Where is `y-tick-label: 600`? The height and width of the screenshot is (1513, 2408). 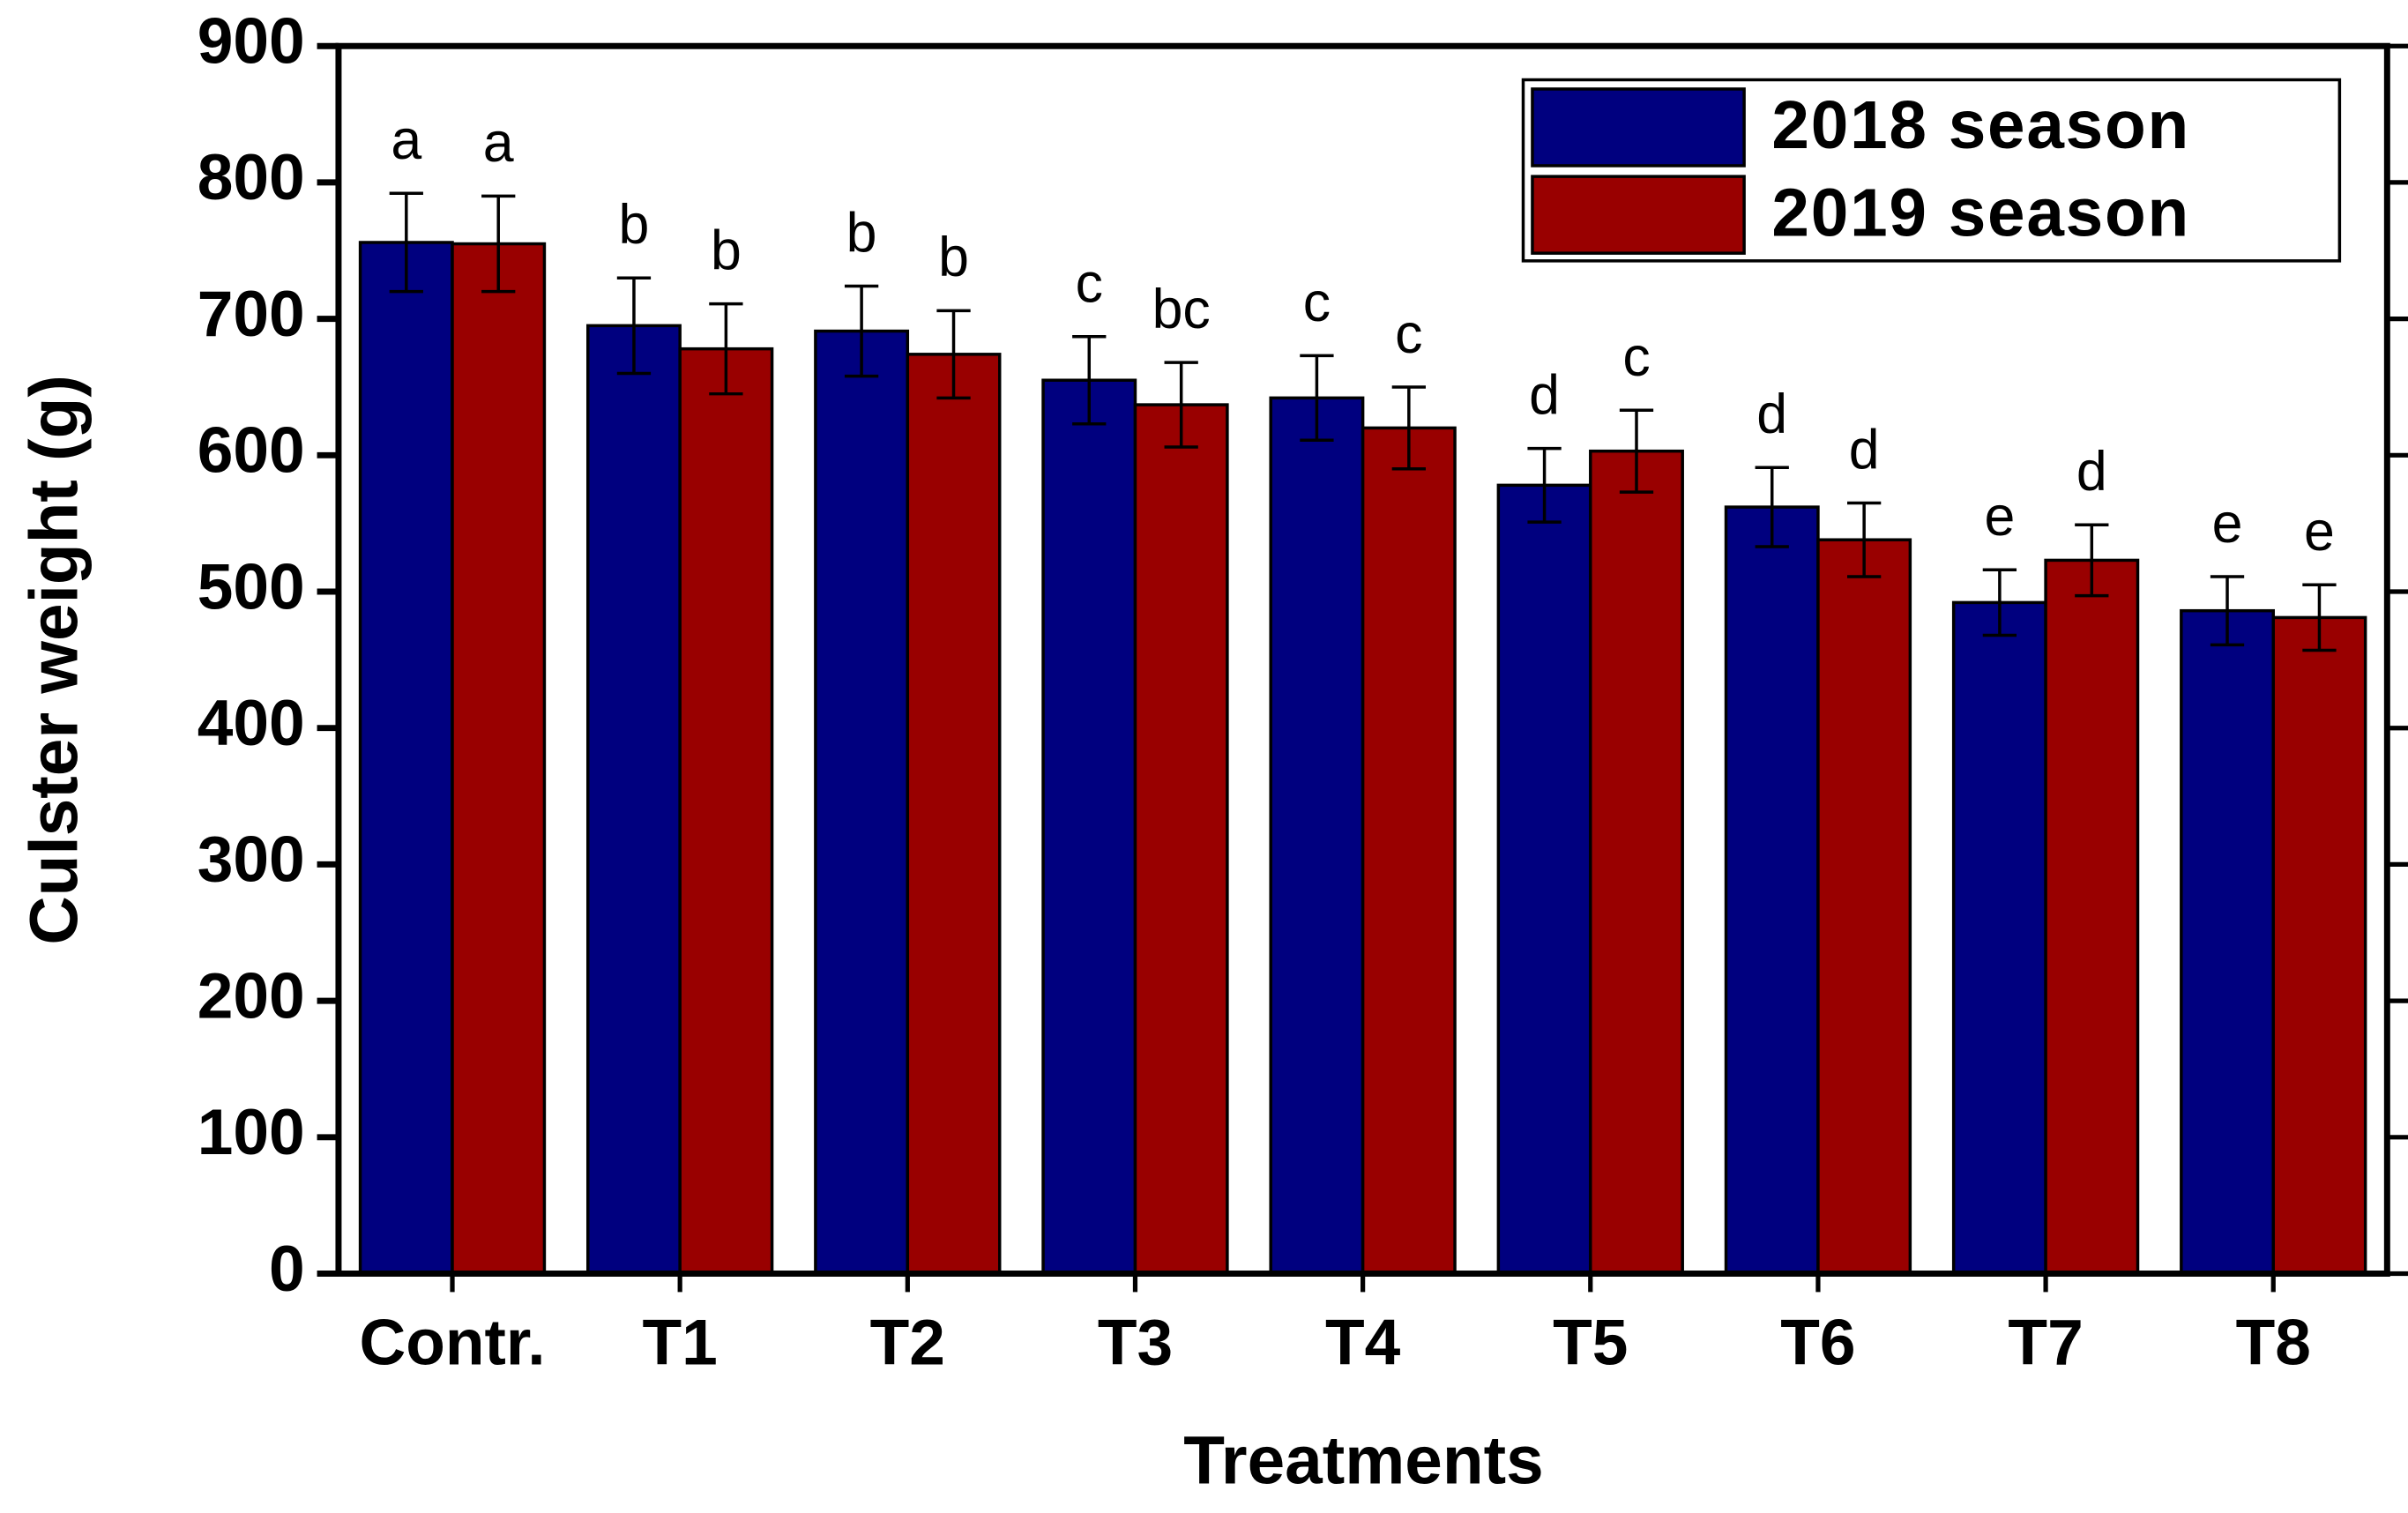
y-tick-label: 600 is located at coordinates (251, 451).